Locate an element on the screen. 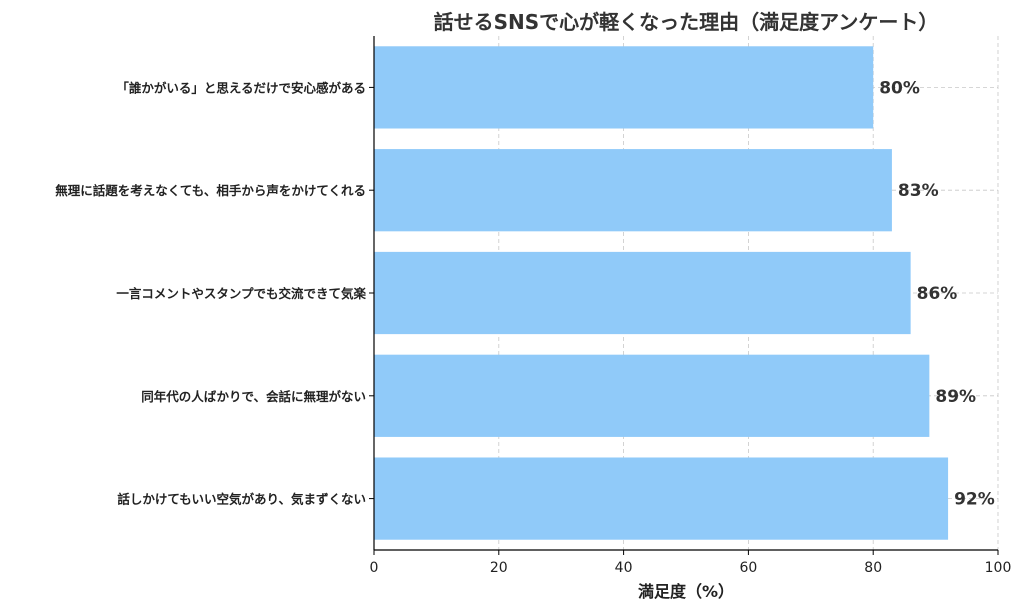  x-tick-label-2: 40 is located at coordinates (624, 568).